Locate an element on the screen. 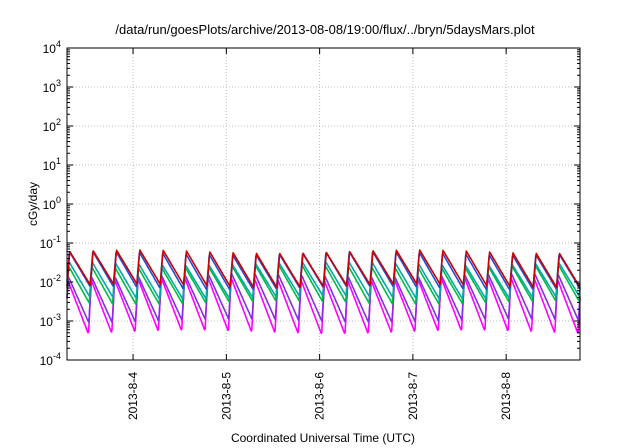  y-axis-label: cGy/day is located at coordinates (33, 204).